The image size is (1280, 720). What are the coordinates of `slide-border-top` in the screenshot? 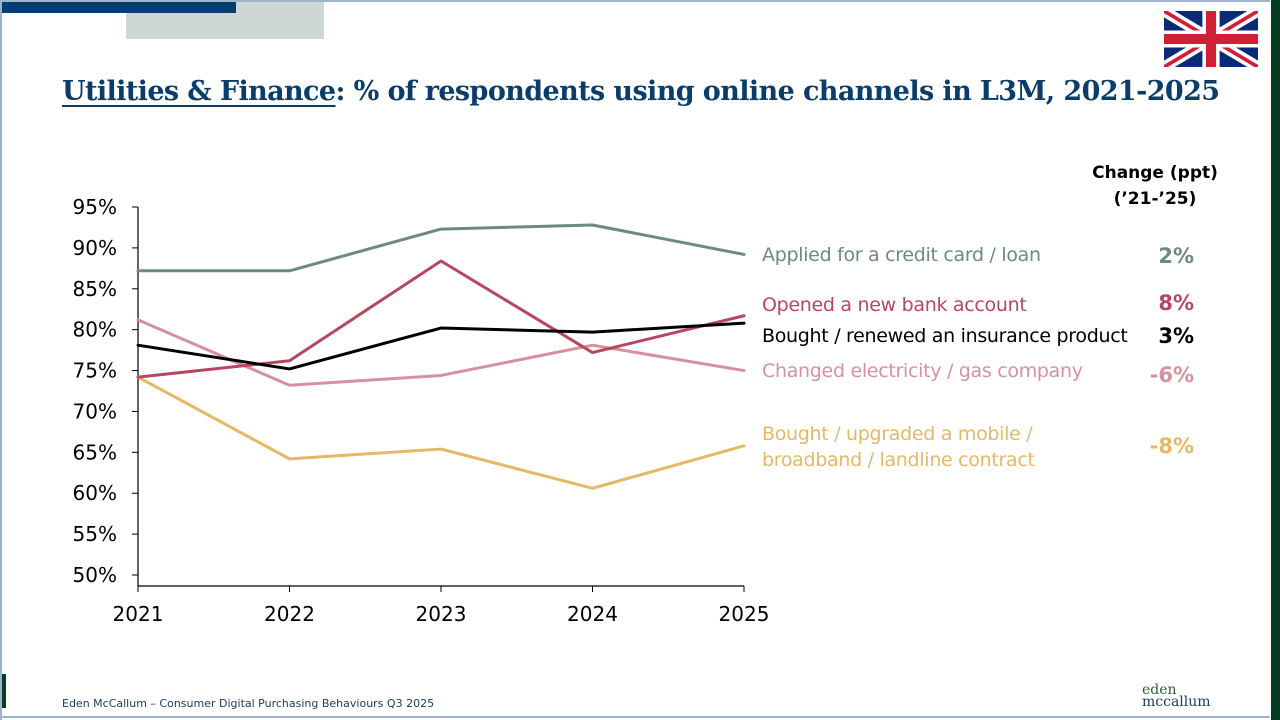 It's located at (635, 1).